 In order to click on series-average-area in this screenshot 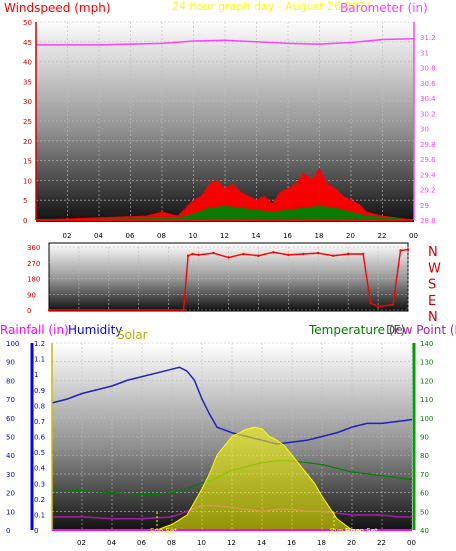, I will do `click(225, 213)`.